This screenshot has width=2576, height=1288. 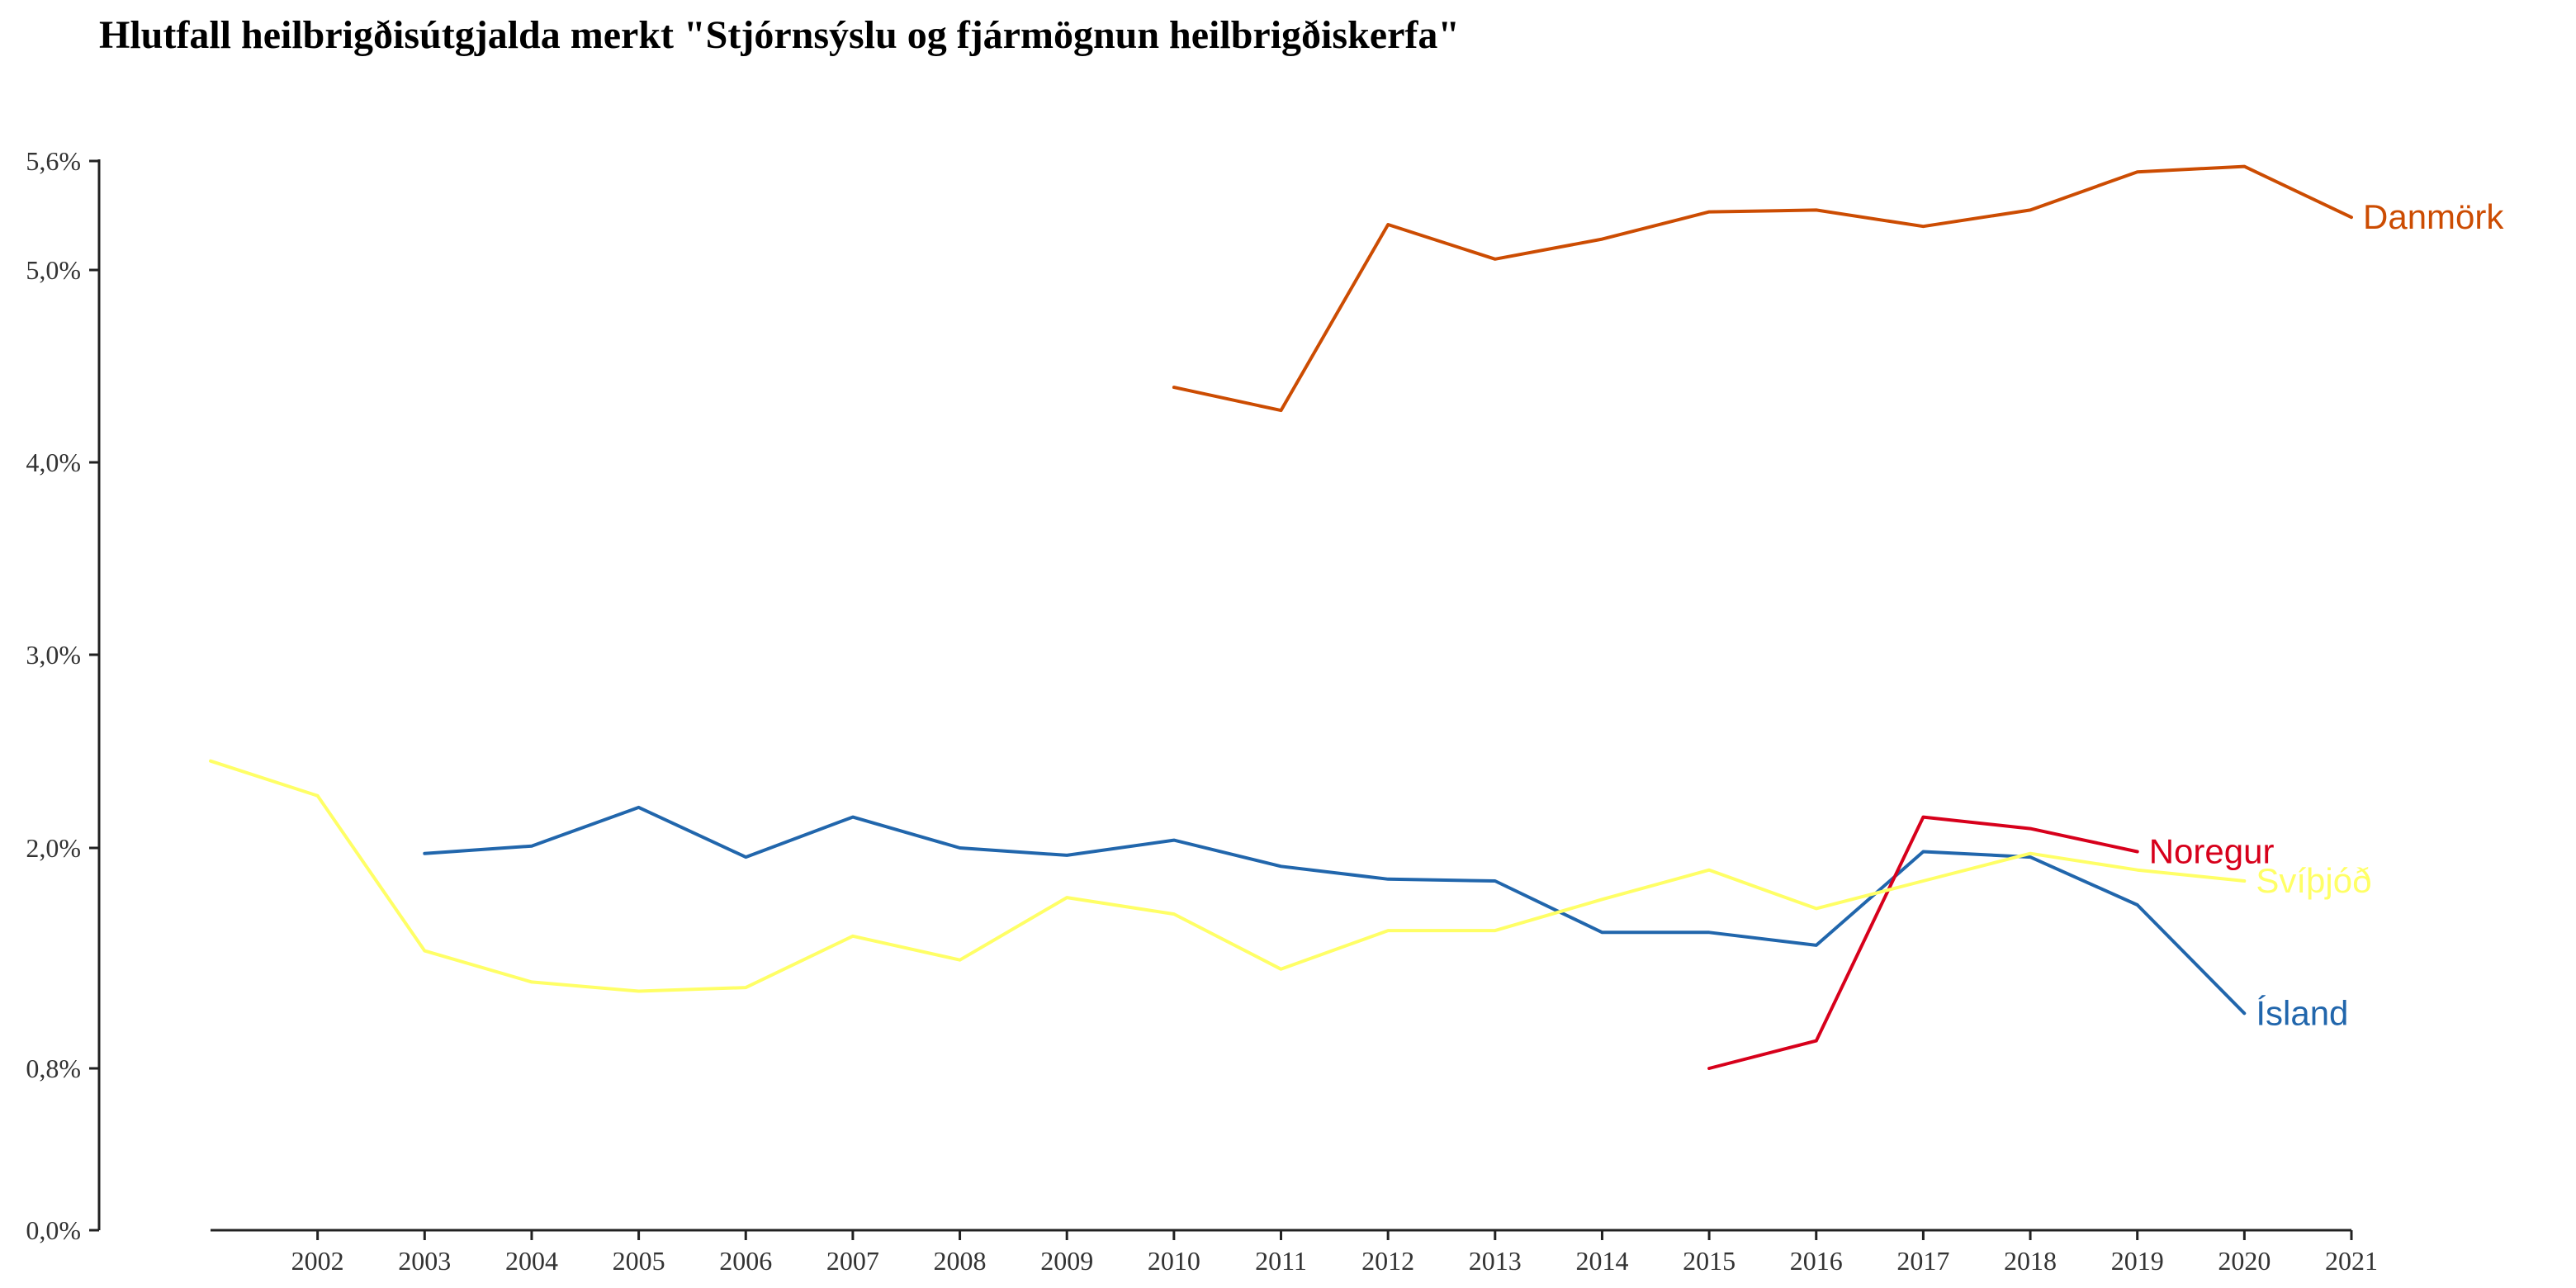 I want to click on y-tick-label: 2,0%, so click(x=53, y=848).